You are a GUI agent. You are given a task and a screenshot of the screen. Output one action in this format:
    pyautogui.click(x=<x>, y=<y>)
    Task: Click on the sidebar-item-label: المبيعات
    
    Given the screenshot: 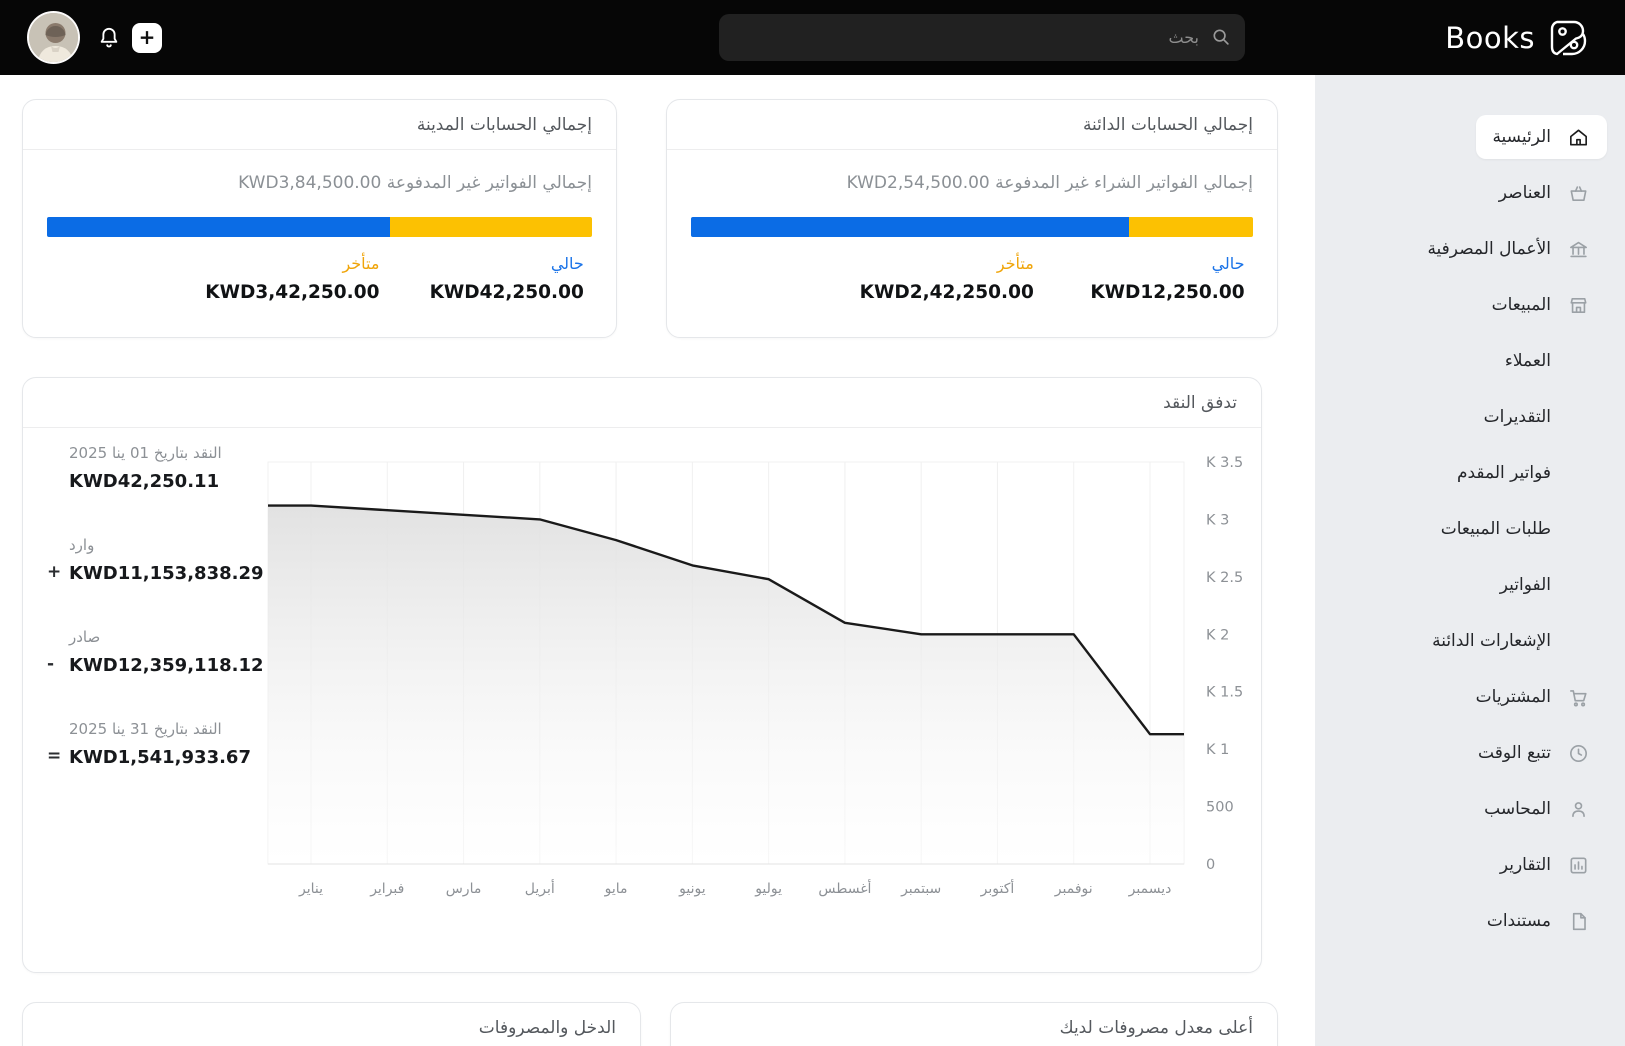 What is the action you would take?
    pyautogui.click(x=1521, y=305)
    